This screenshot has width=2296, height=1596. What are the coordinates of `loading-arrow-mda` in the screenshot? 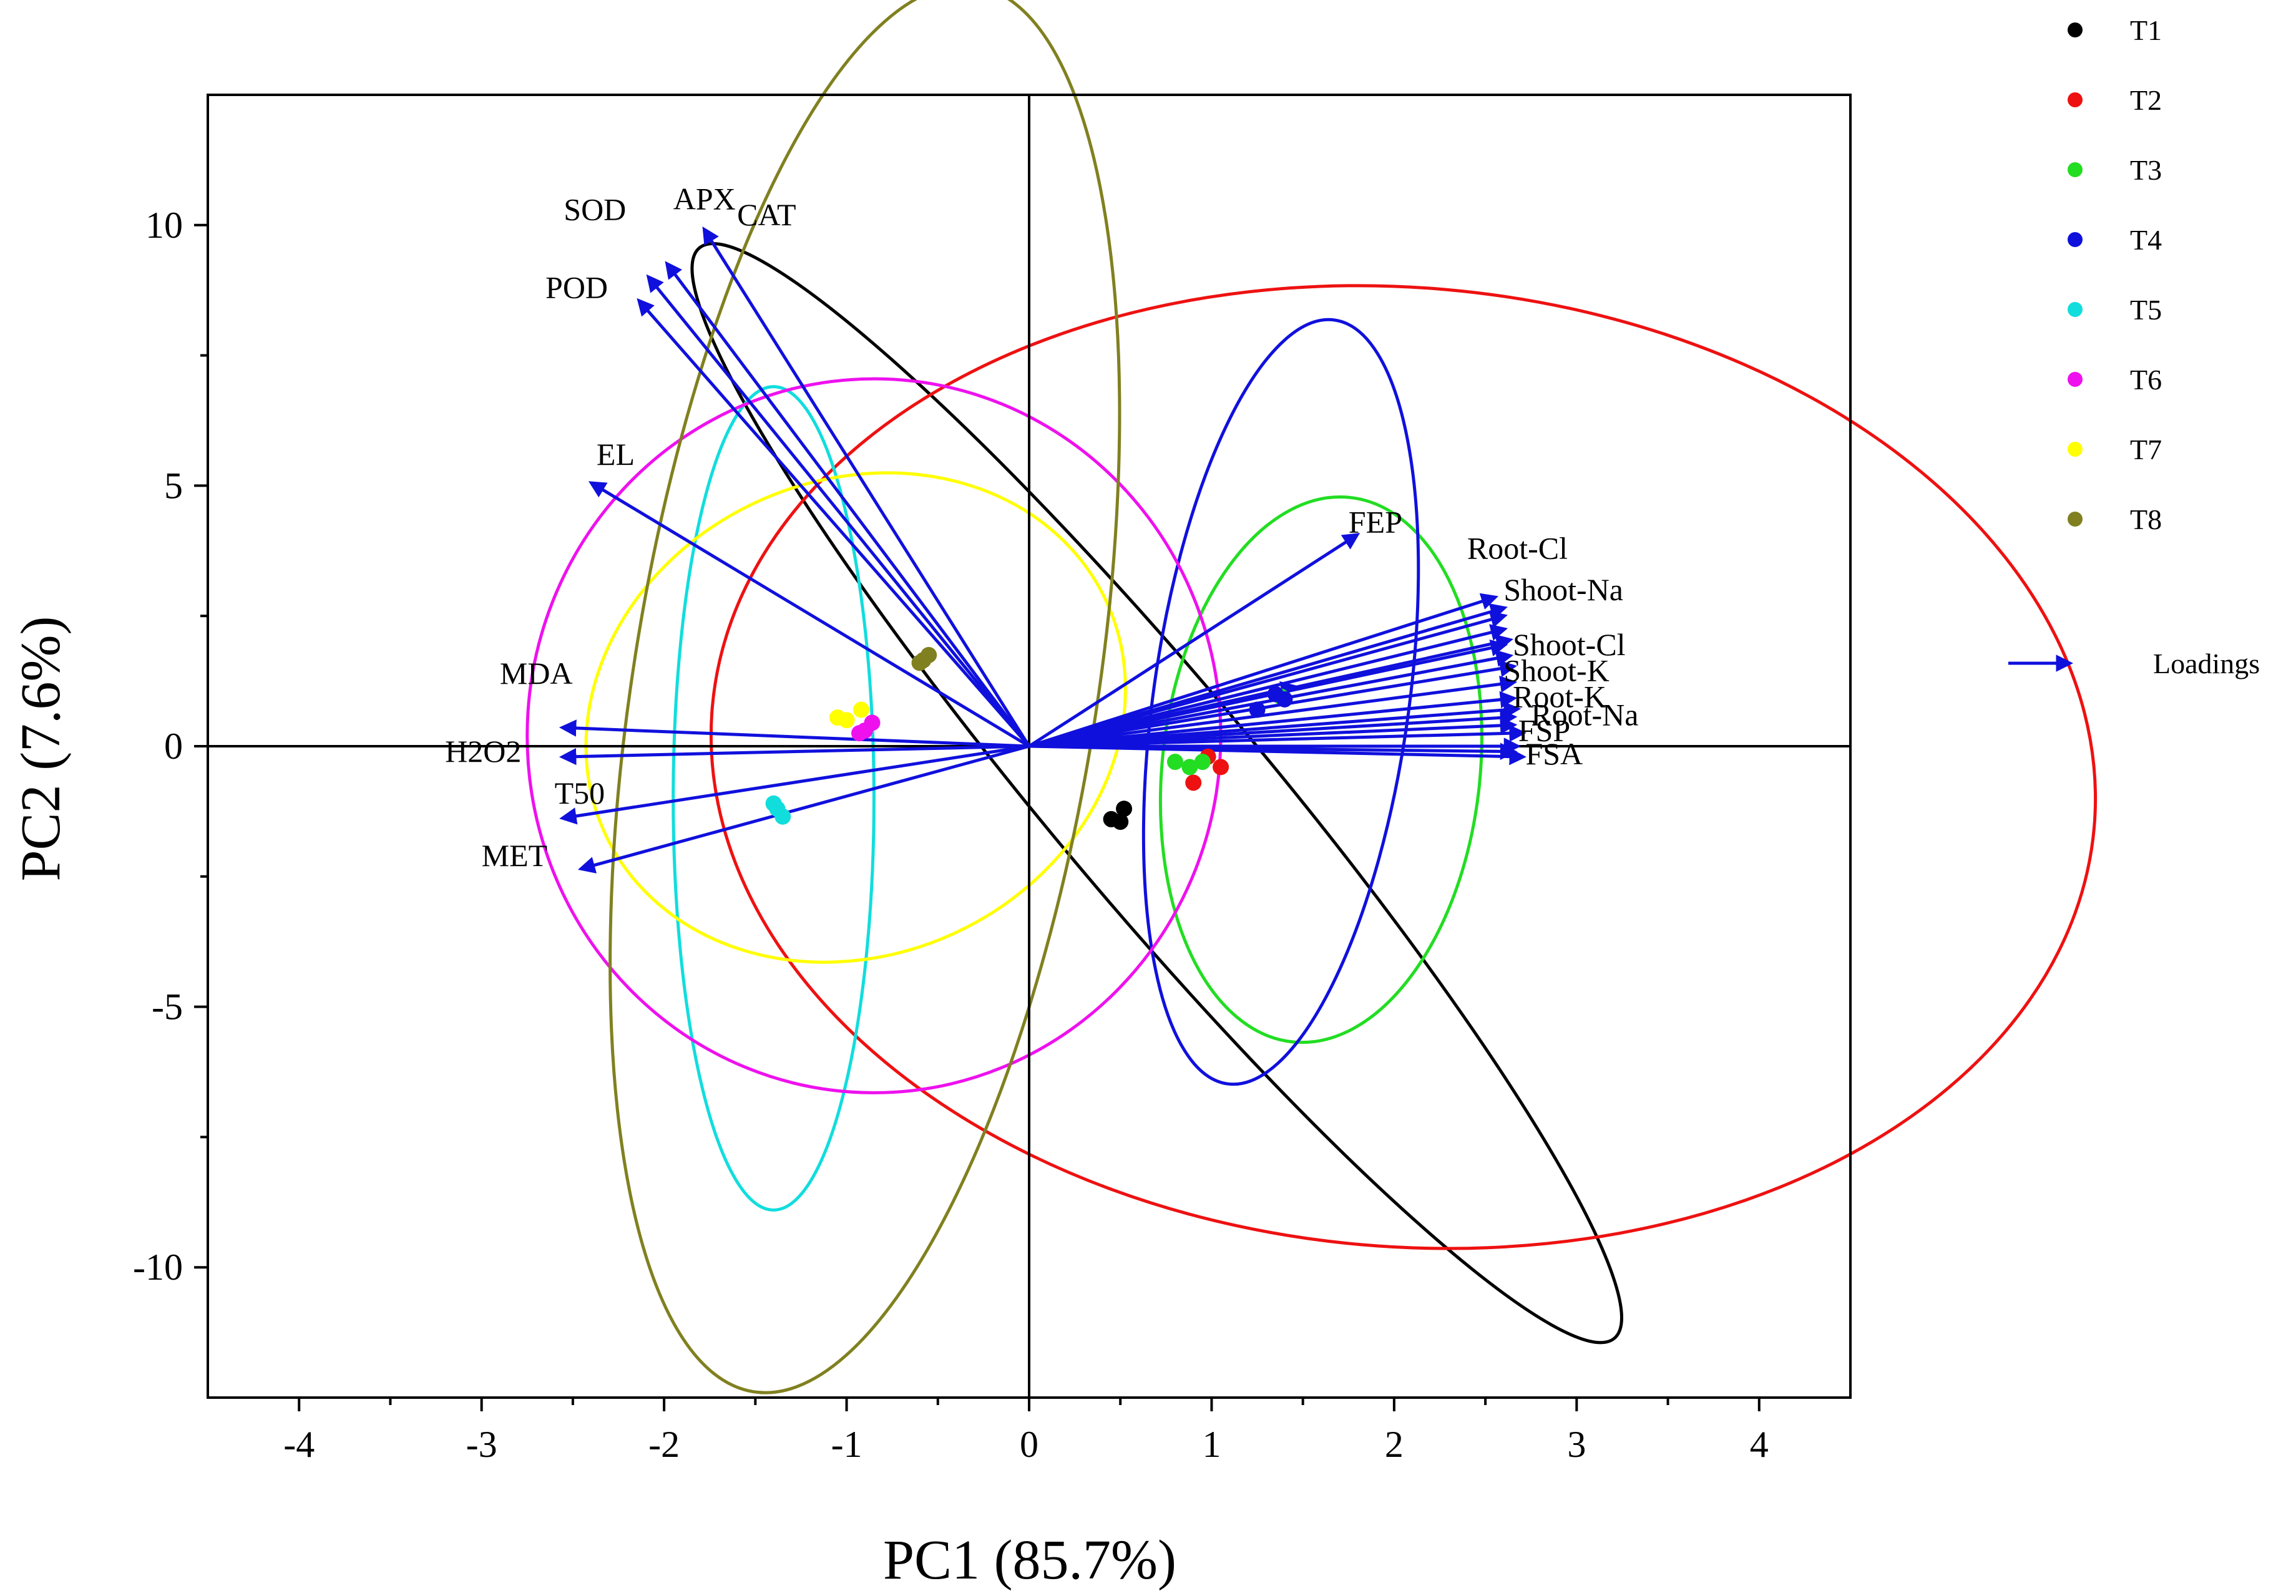 It's located at (794, 733).